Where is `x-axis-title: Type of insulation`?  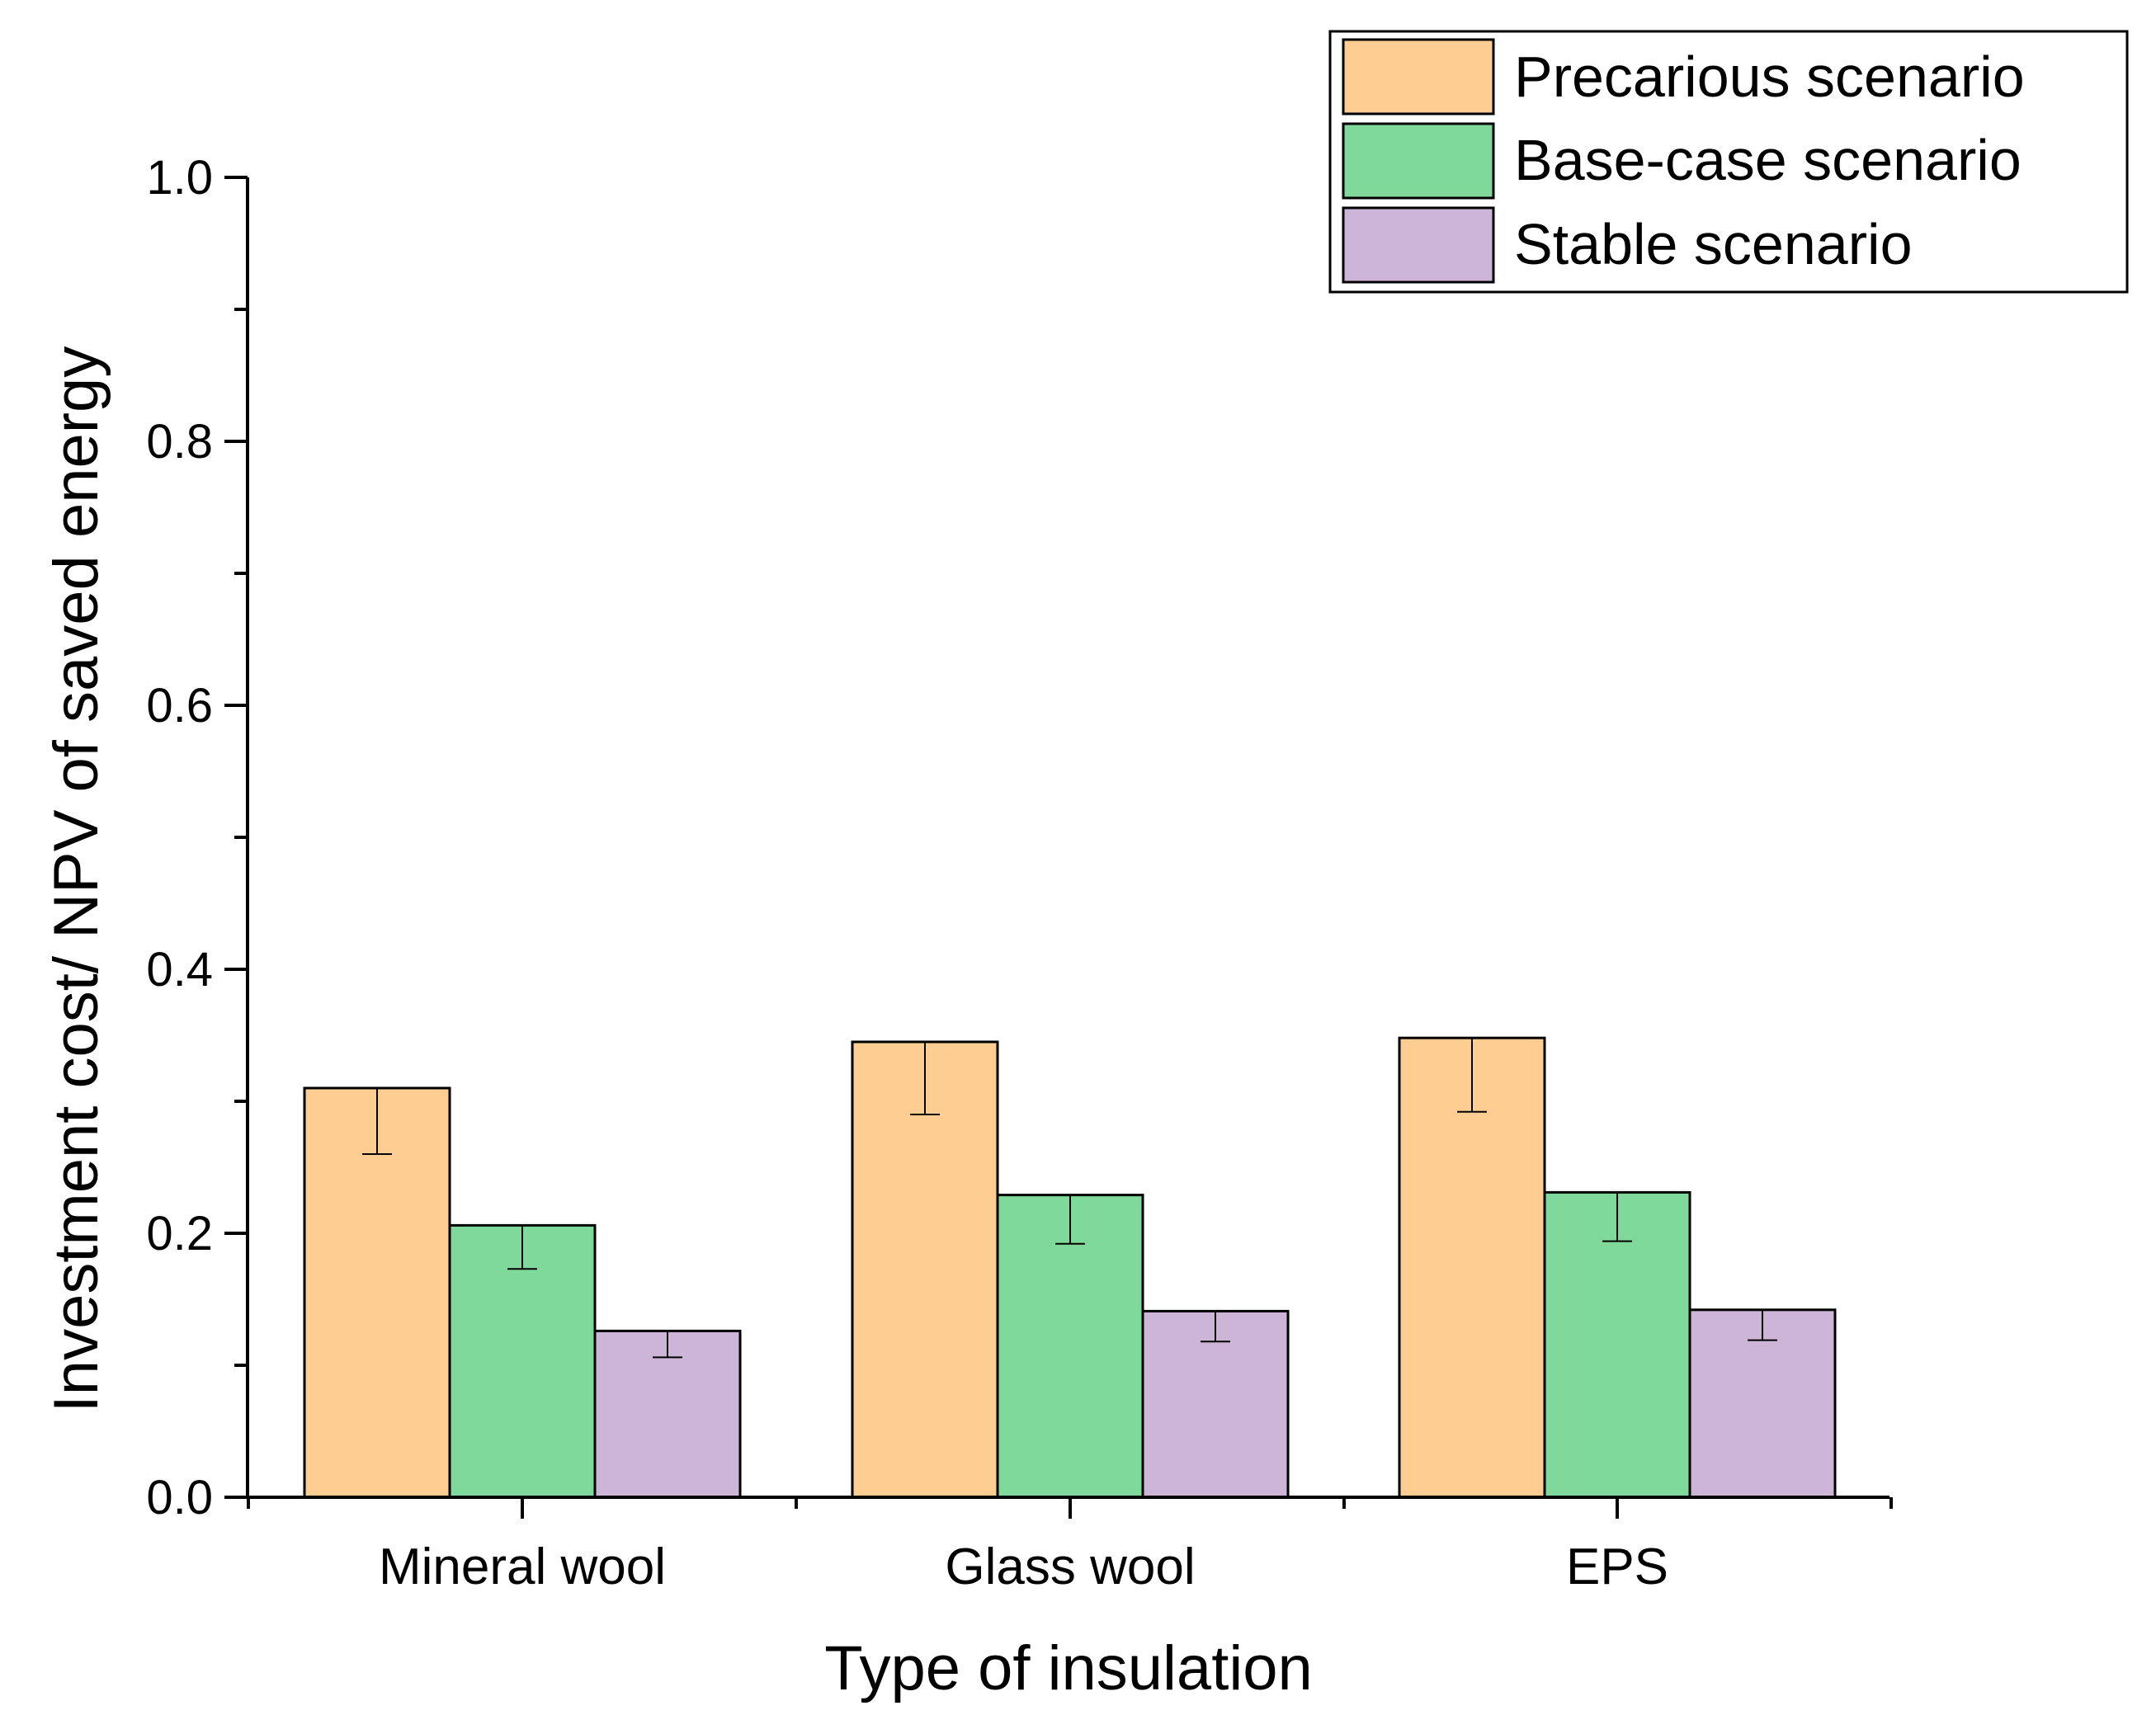 x-axis-title: Type of insulation is located at coordinates (1068, 1668).